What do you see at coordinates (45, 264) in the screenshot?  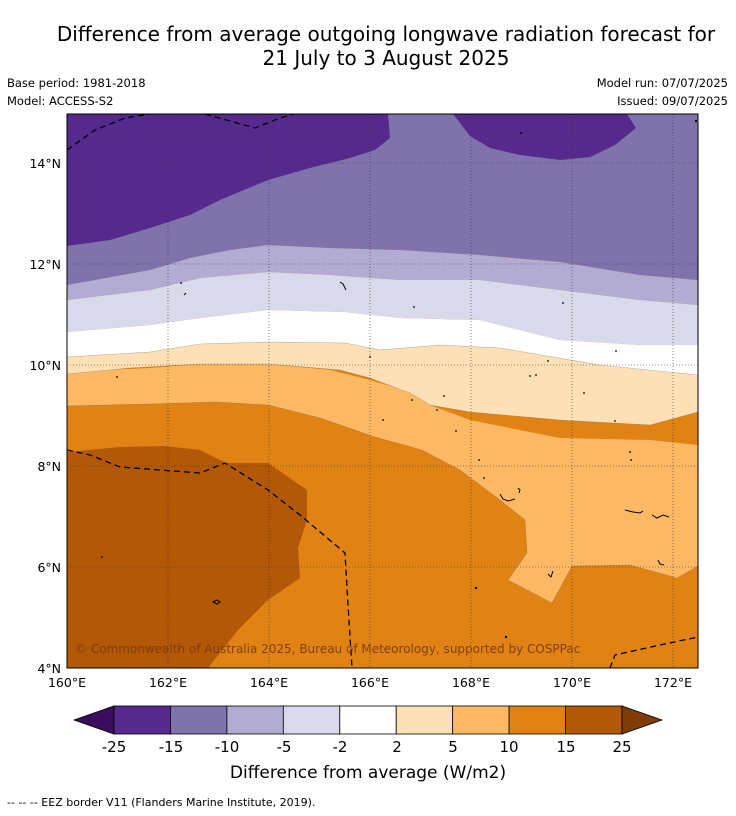 I see `lat-tick: 12°N` at bounding box center [45, 264].